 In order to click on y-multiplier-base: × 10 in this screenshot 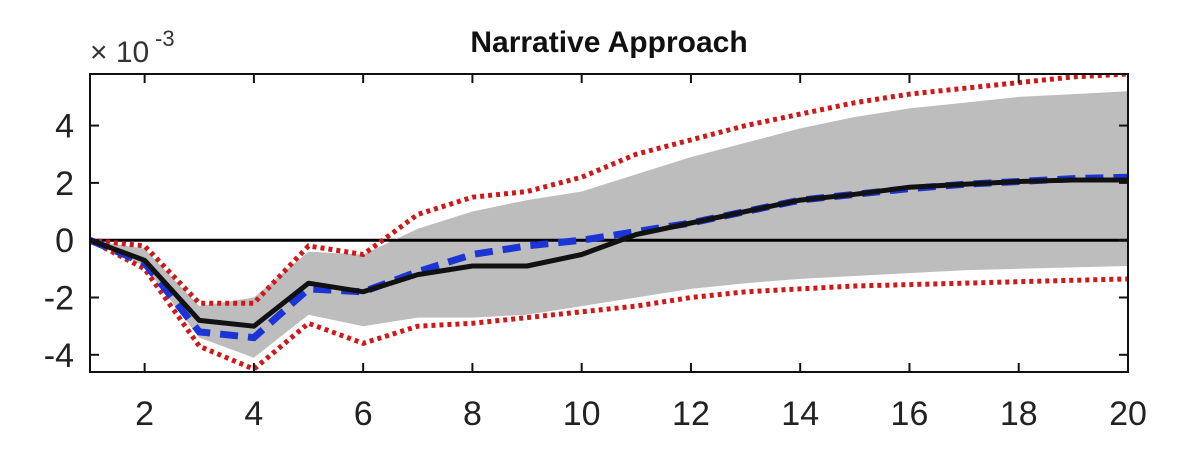, I will do `click(119, 52)`.